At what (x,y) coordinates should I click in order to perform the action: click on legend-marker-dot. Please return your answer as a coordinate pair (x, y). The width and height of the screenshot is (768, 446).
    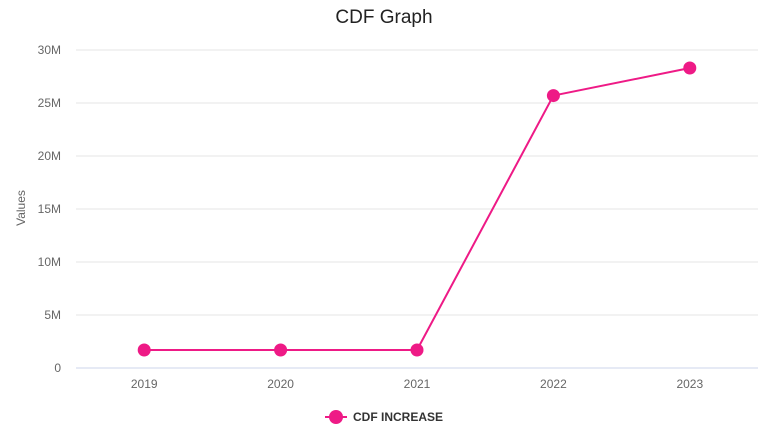
    Looking at the image, I should click on (335, 417).